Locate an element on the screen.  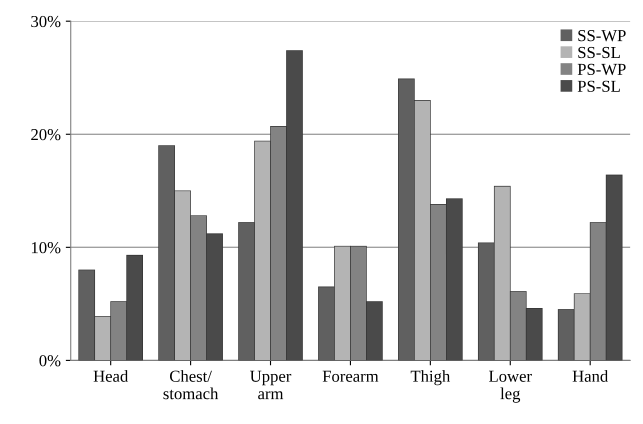
x-tick-label: Thigh is located at coordinates (430, 378).